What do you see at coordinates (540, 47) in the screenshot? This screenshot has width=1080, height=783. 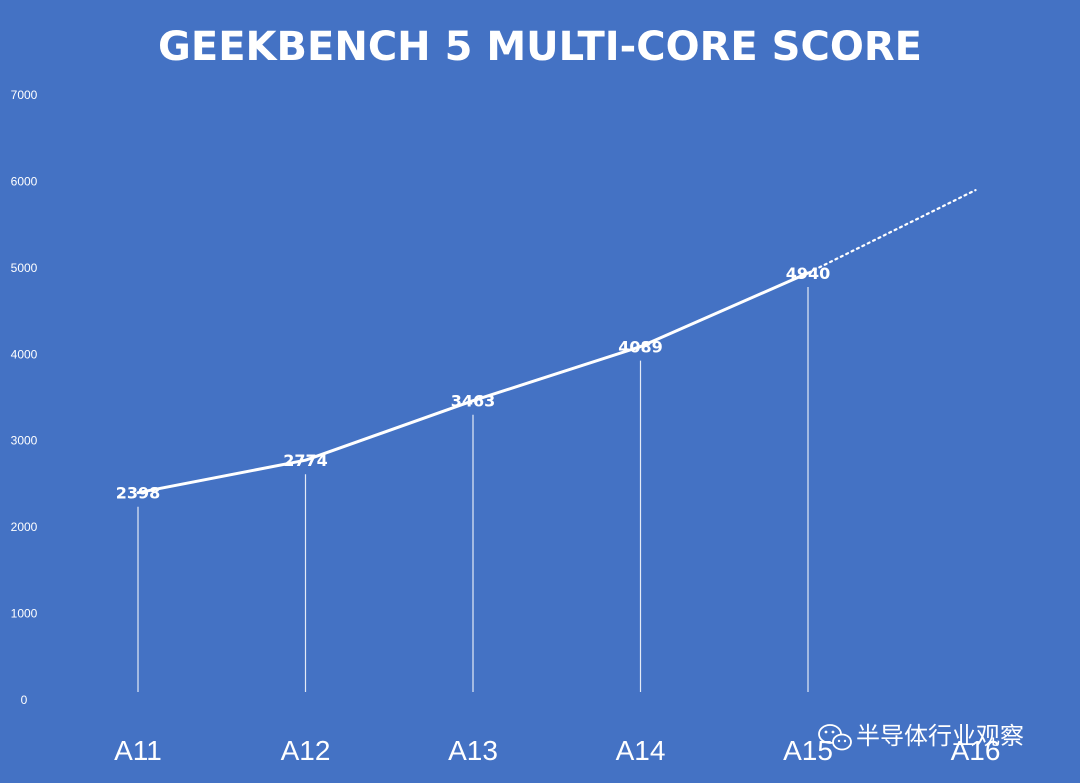 I see `chart-title: GEEKBENCH 5 MULTI-CORE SCORE` at bounding box center [540, 47].